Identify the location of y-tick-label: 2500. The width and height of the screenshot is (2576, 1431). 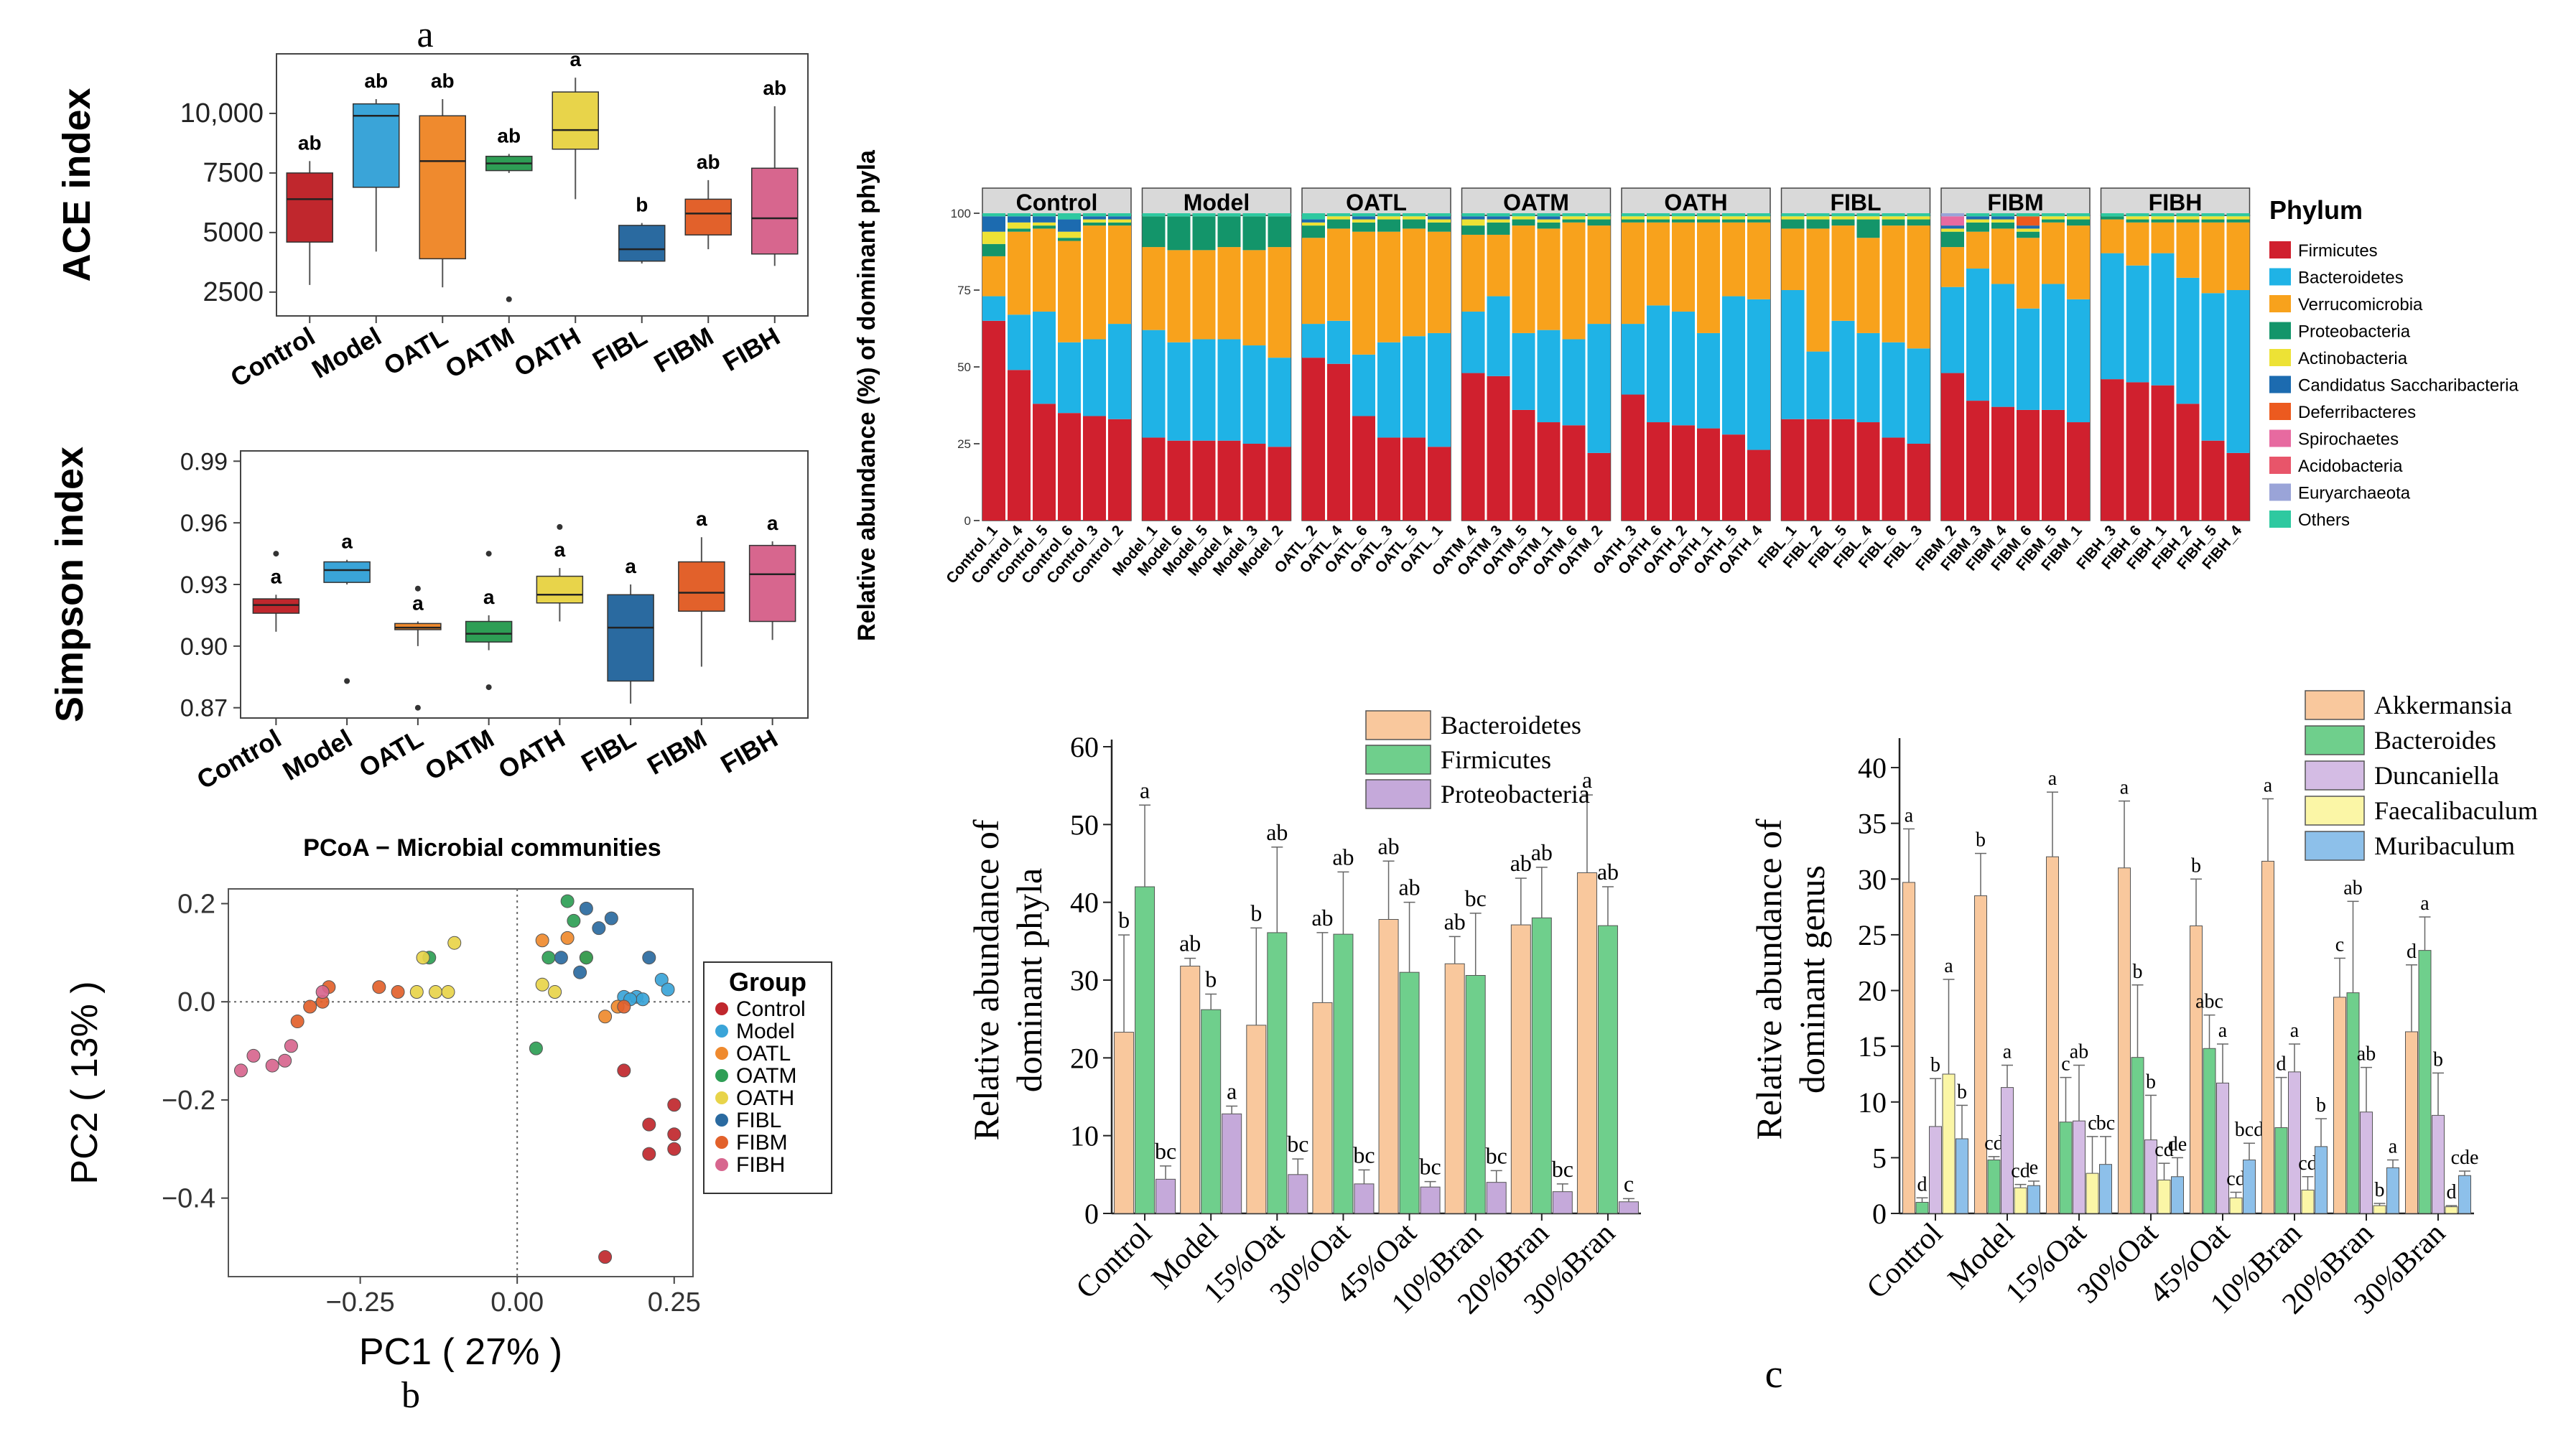
(233, 292).